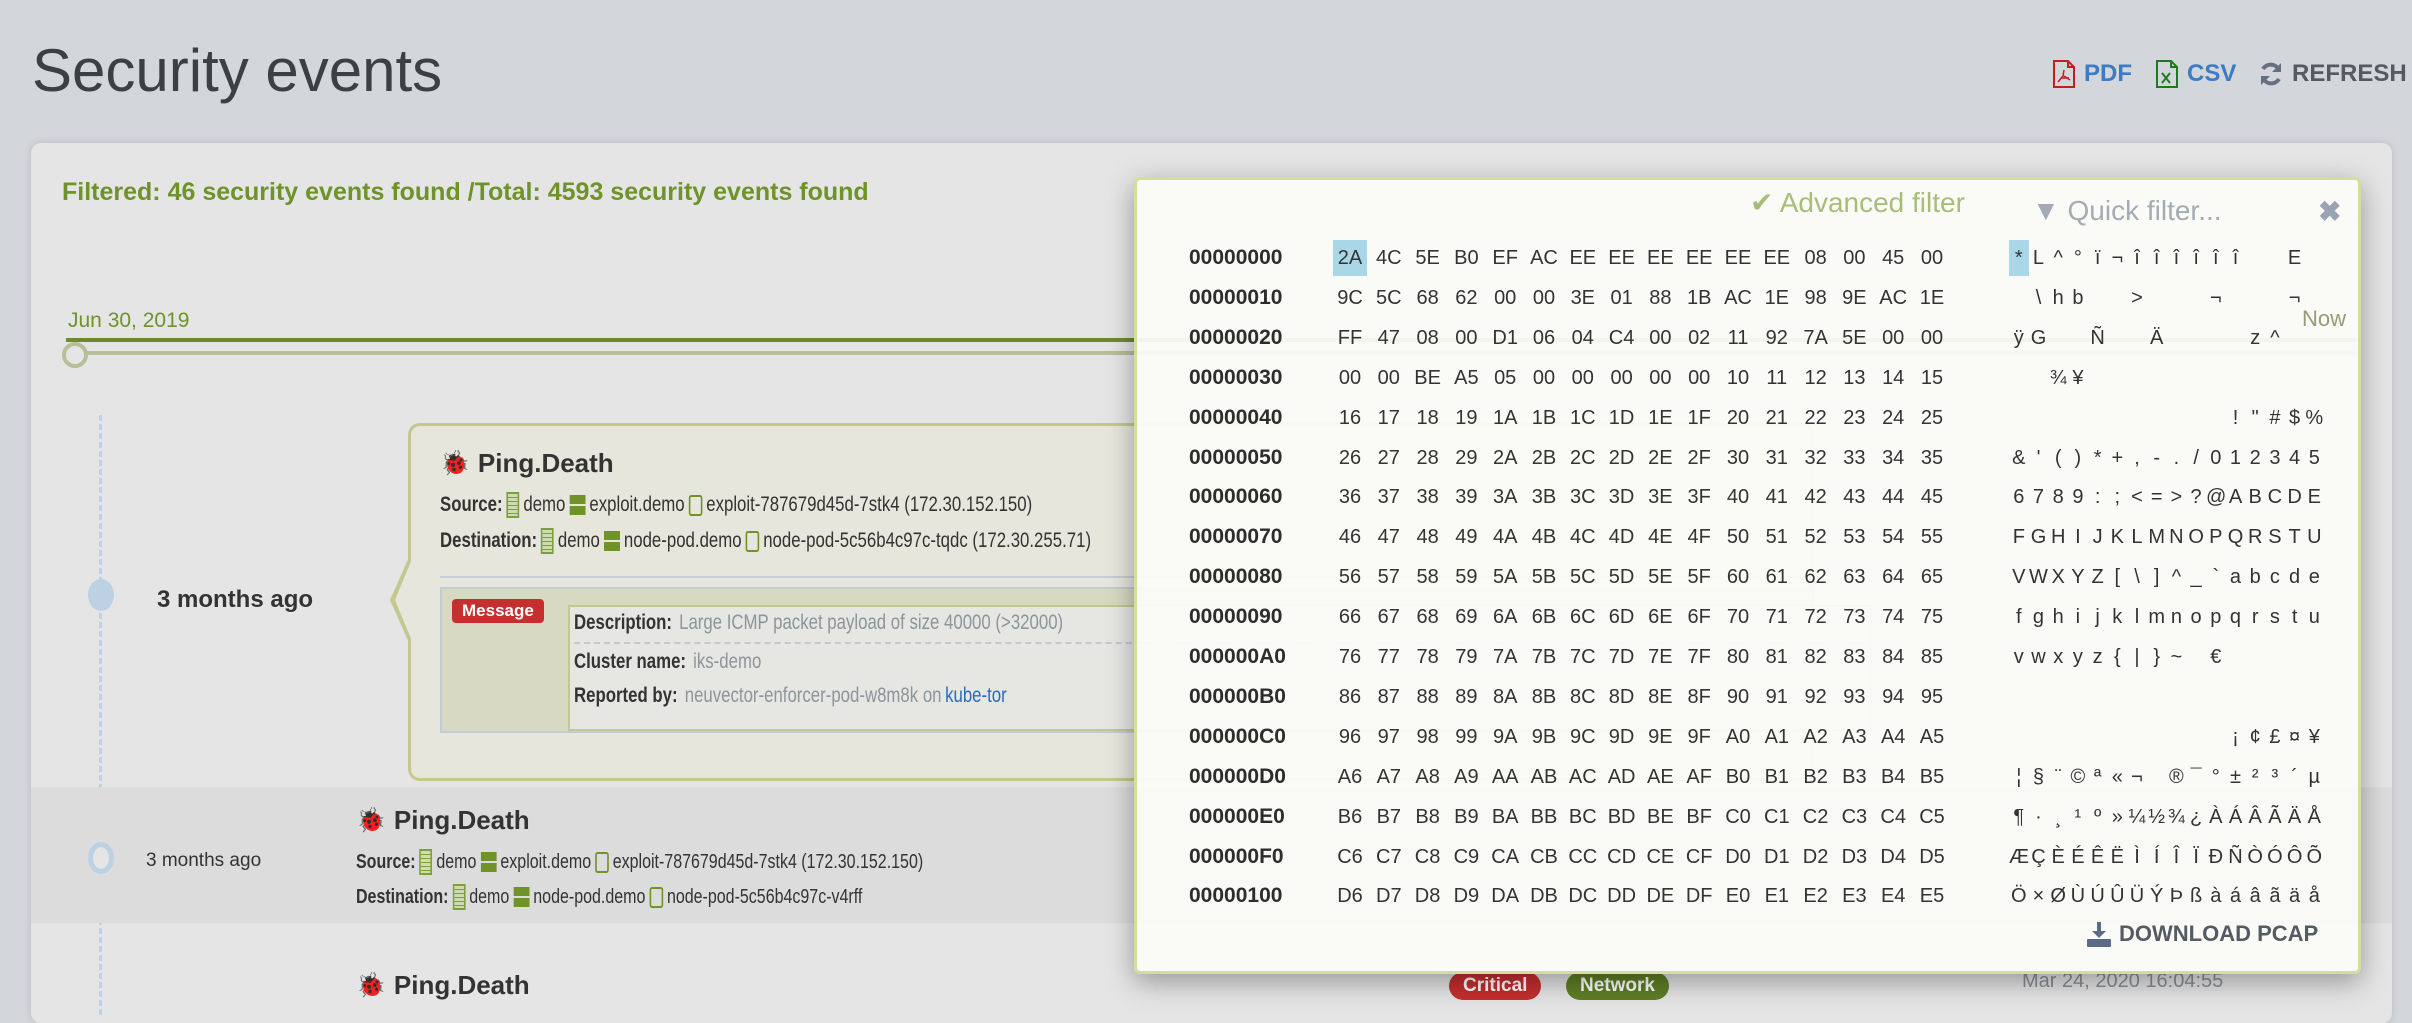  What do you see at coordinates (2137, 896) in the screenshot?
I see `ascii-char: Ü` at bounding box center [2137, 896].